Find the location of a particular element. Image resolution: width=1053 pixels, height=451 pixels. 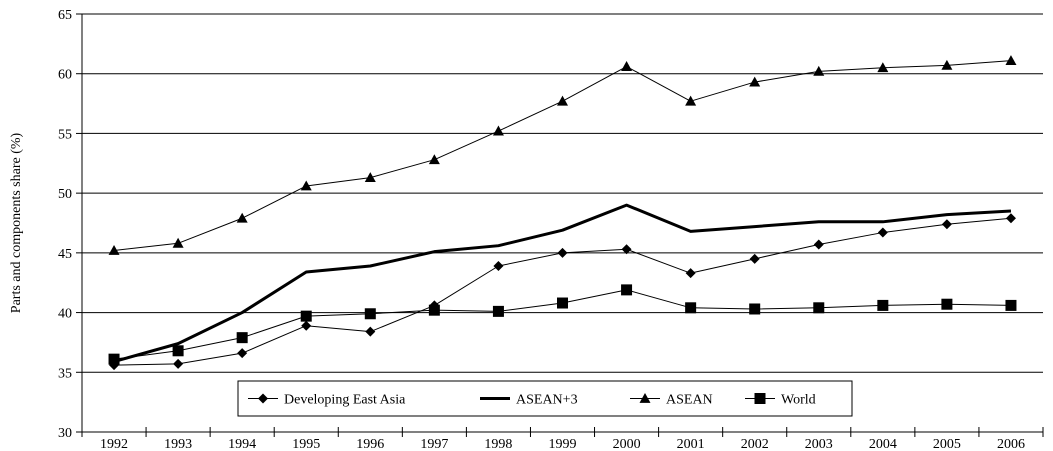

x-tick-label-1999: 1999 is located at coordinates (563, 444).